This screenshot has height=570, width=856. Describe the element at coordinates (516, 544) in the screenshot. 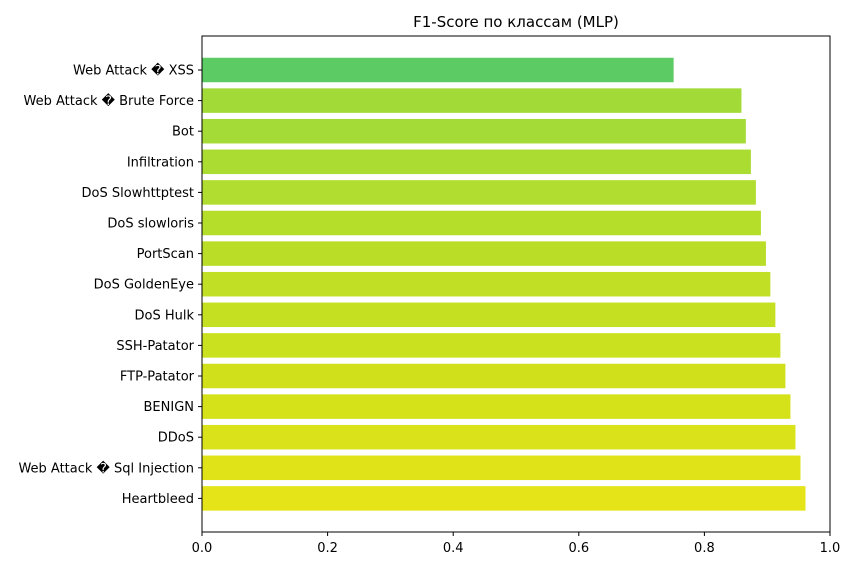

I see `x-axis: 0.0 0.2 0.4 0.6 0.8 1.0` at that location.